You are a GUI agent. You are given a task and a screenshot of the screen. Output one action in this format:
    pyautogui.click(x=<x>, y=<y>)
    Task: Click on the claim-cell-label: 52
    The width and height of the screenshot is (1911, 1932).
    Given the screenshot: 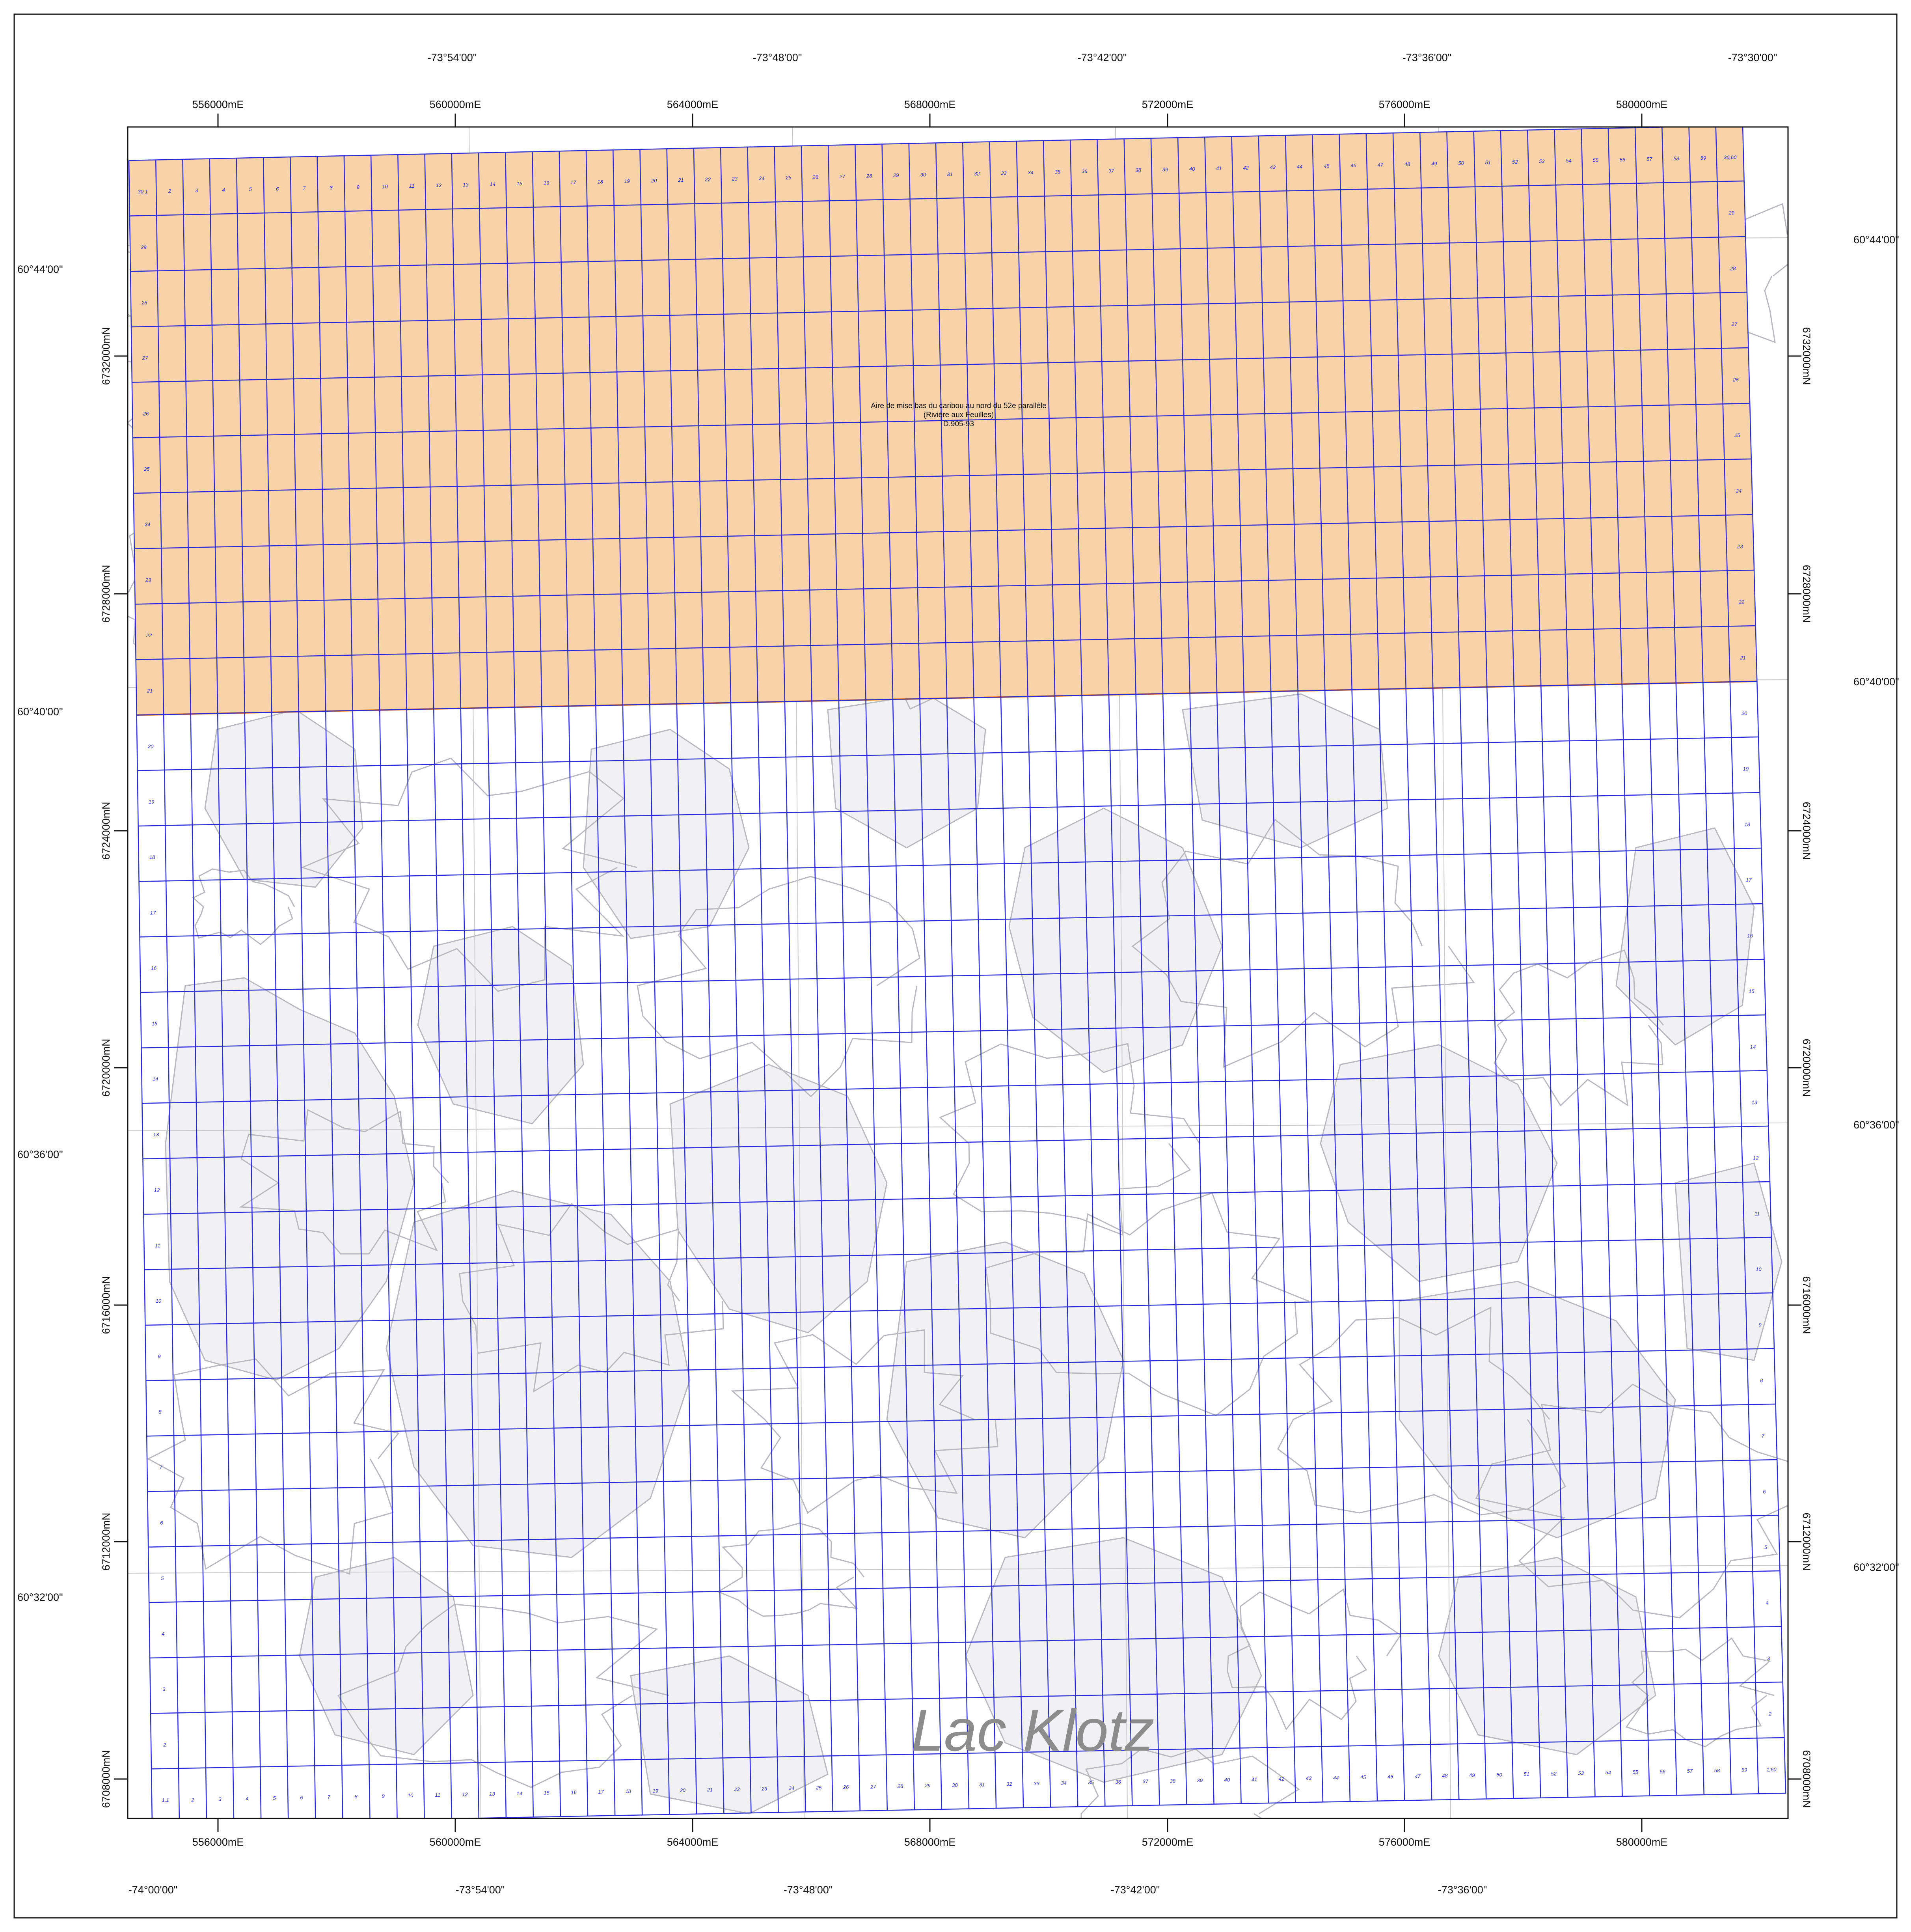 What is the action you would take?
    pyautogui.click(x=1554, y=1774)
    